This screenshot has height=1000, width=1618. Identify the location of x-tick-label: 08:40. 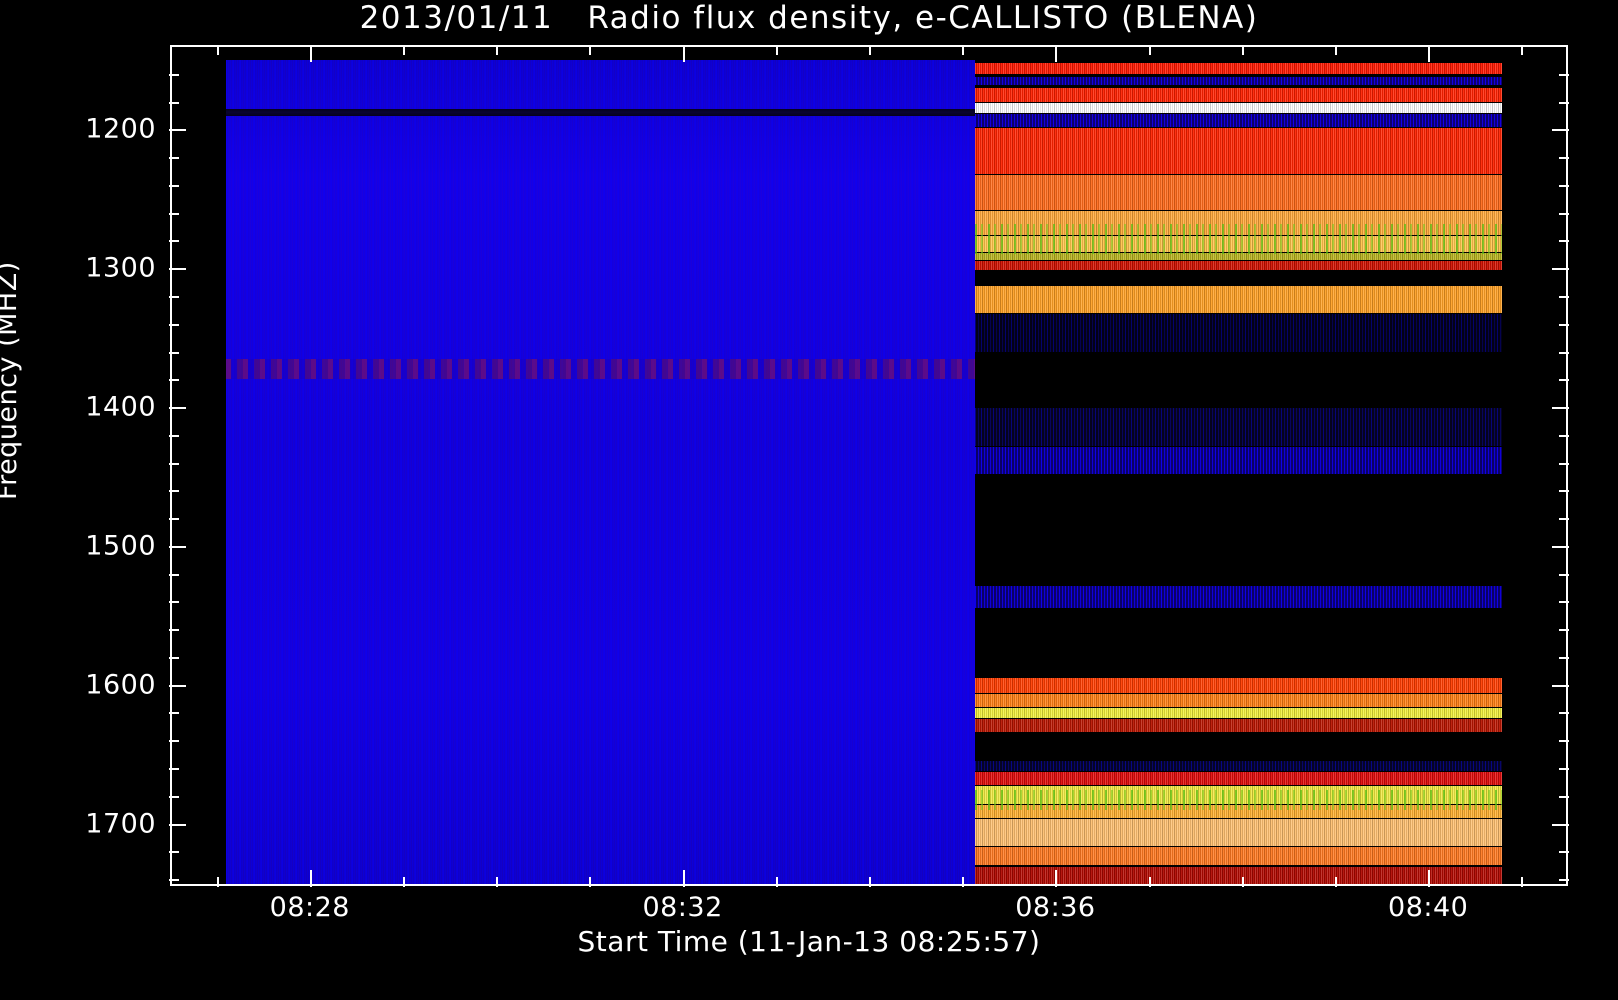
(1428, 907).